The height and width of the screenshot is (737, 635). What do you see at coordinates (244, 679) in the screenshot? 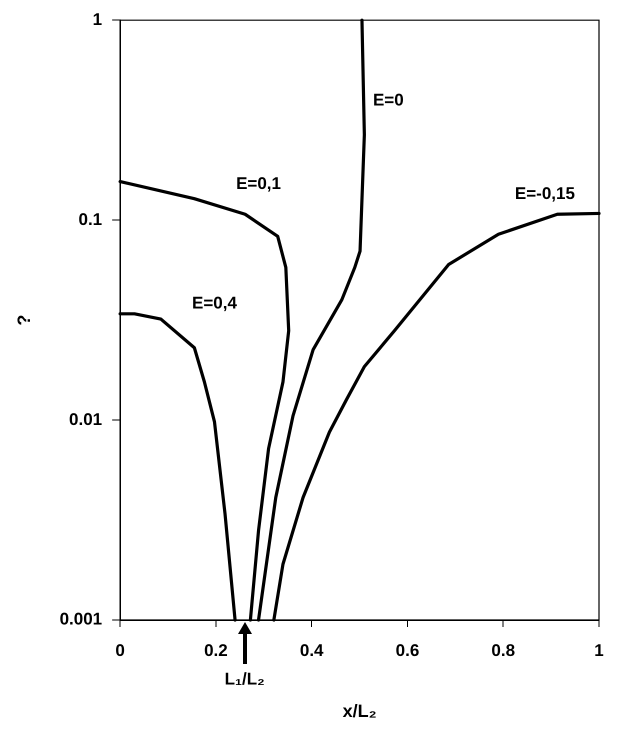
I see `text: L₁/L₂` at bounding box center [244, 679].